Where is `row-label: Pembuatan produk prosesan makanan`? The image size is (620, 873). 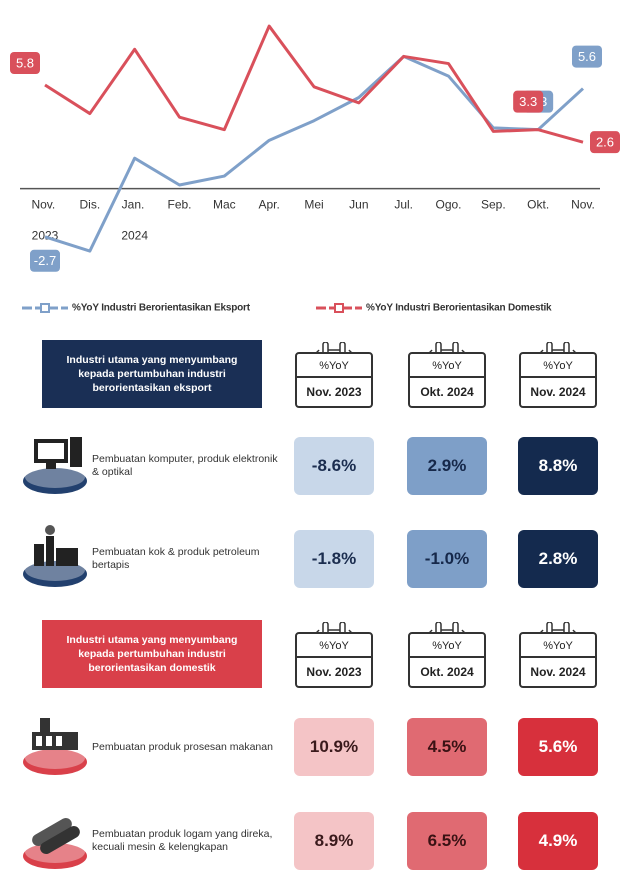 row-label: Pembuatan produk prosesan makanan is located at coordinates (182, 746).